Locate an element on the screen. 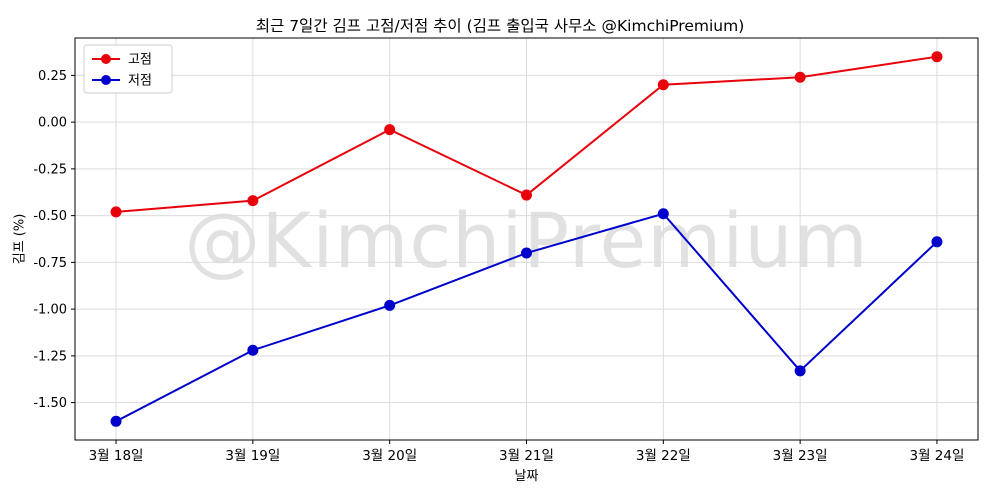  y-tick-label: -0.25 is located at coordinates (50, 169).